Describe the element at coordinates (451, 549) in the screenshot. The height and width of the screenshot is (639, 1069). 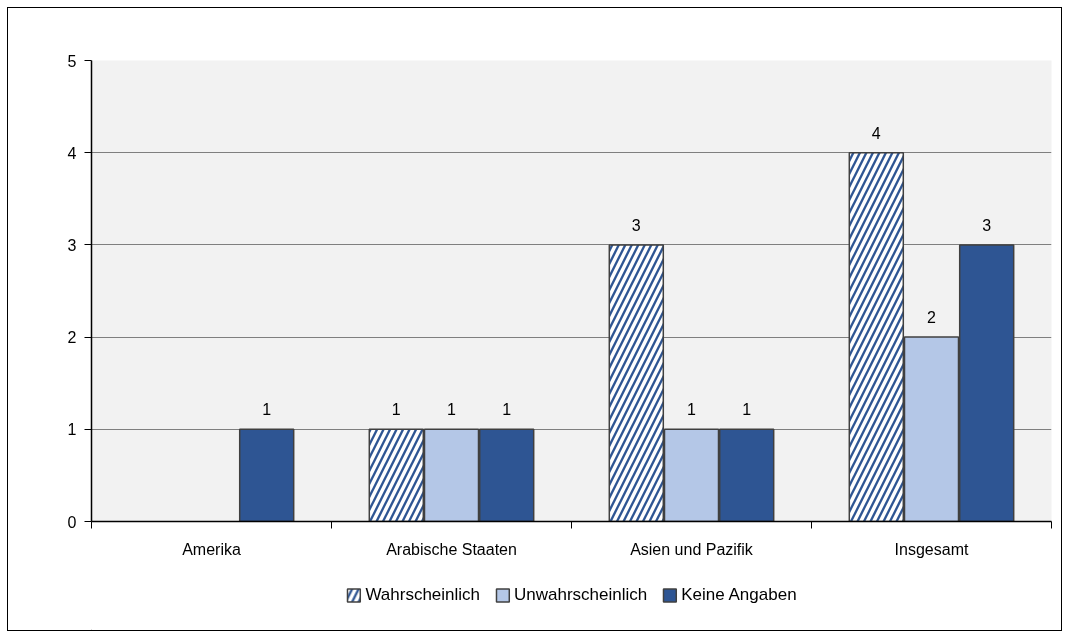
I see `x-tick-label: Arabische Staaten` at that location.